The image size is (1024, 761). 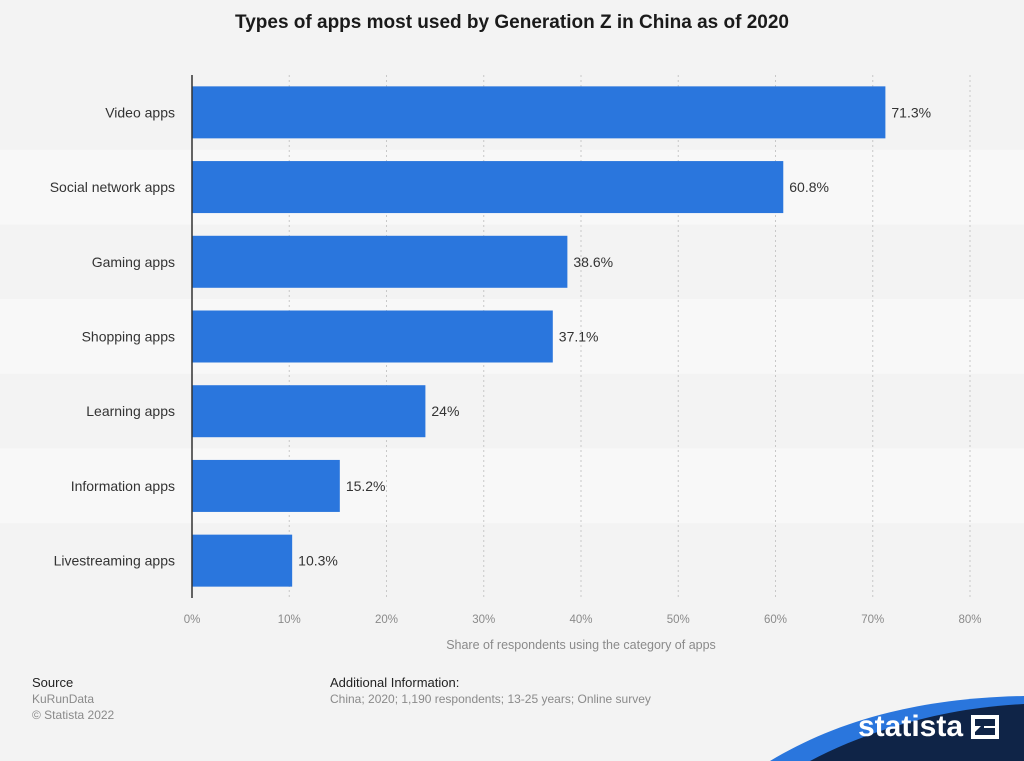 What do you see at coordinates (73, 715) in the screenshot?
I see `copyright-line: © Statista 2022` at bounding box center [73, 715].